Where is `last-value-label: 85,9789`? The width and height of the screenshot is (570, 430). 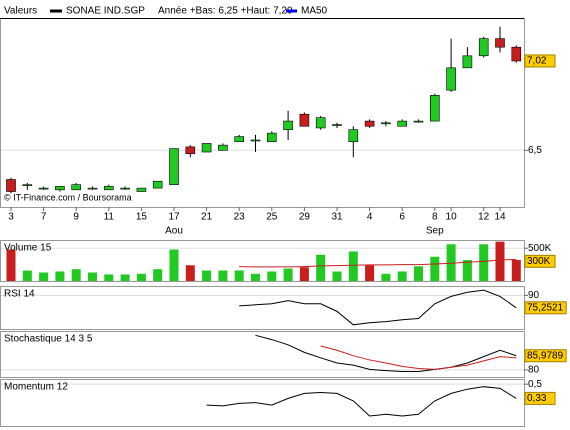 last-value-label: 85,9789 is located at coordinates (545, 355).